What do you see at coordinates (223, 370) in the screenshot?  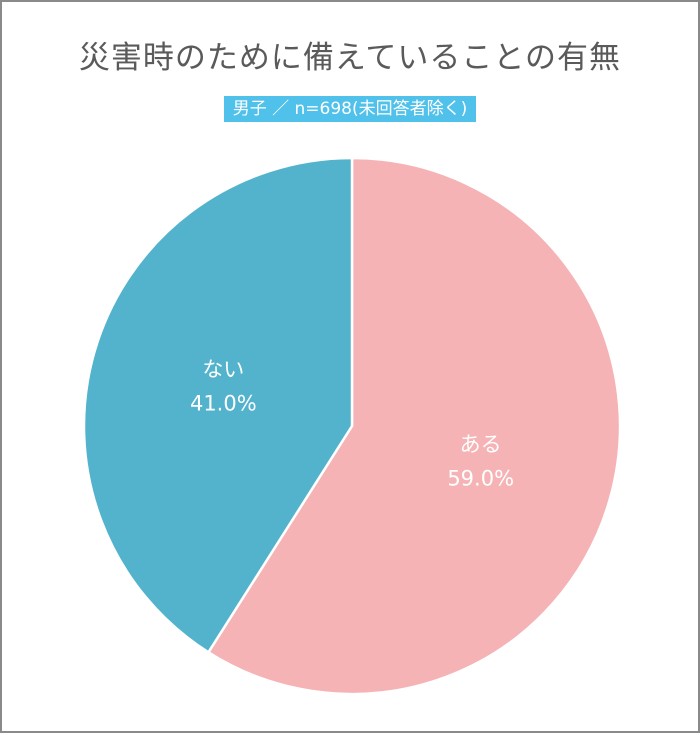 I see `slice-label-1: ない` at bounding box center [223, 370].